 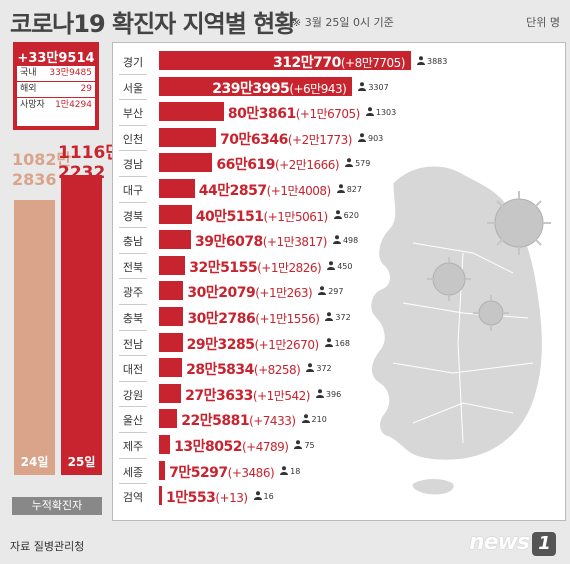 I want to click on region-value-label: 44만2857(+1만4008), so click(x=265, y=190).